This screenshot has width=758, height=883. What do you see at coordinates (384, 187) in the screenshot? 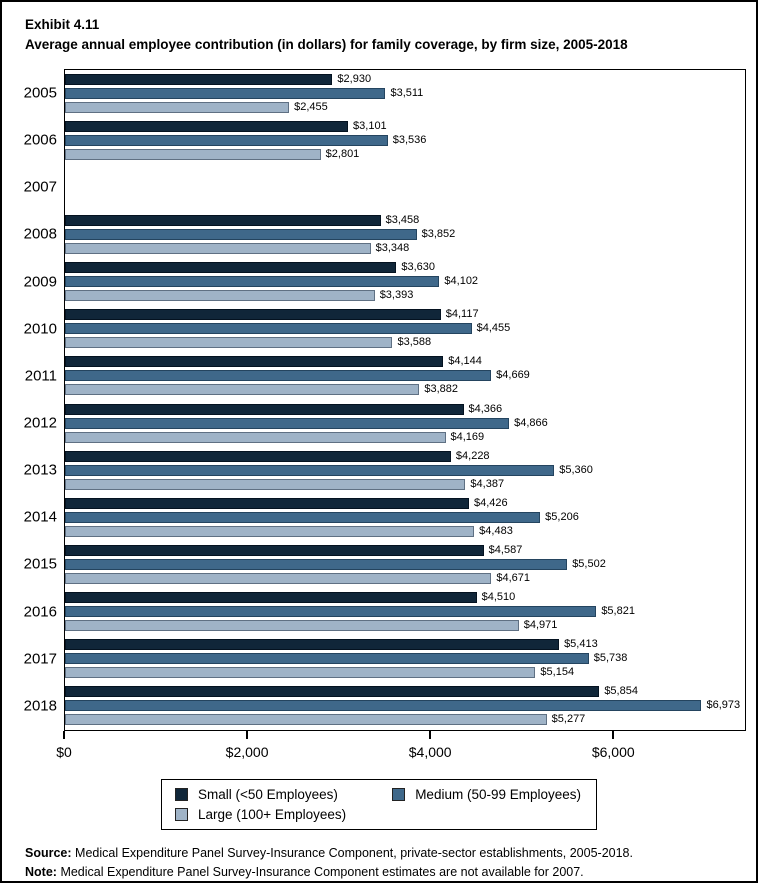
I see `bar-group-2007: 2007` at bounding box center [384, 187].